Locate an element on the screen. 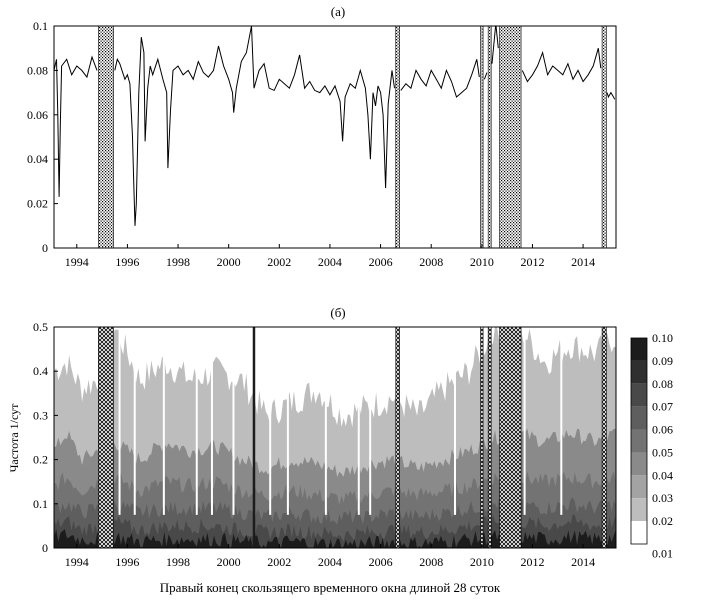  colorbar-tick-label: 0.01 is located at coordinates (662, 554).